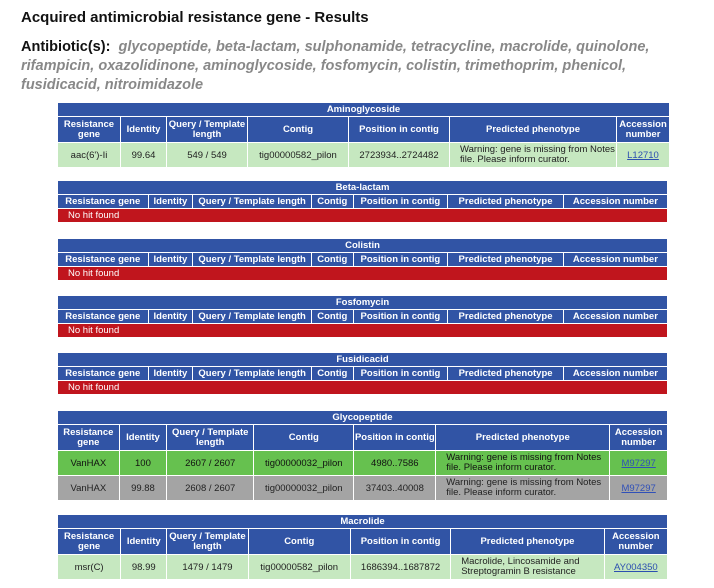 Image resolution: width=714 pixels, height=588 pixels. Describe the element at coordinates (143, 155) in the screenshot. I see `identity-cell: 99.64` at that location.